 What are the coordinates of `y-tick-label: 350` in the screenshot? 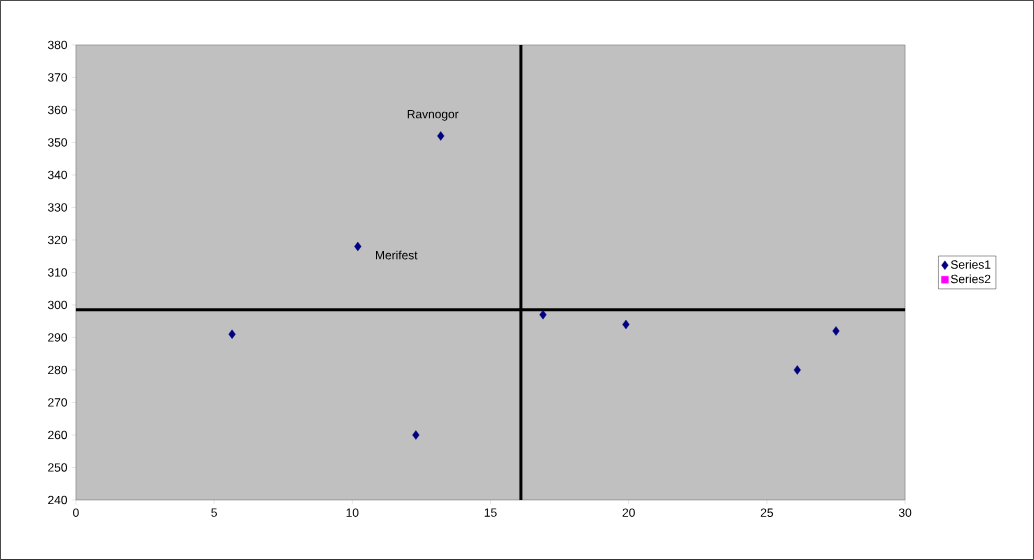 It's located at (57, 142).